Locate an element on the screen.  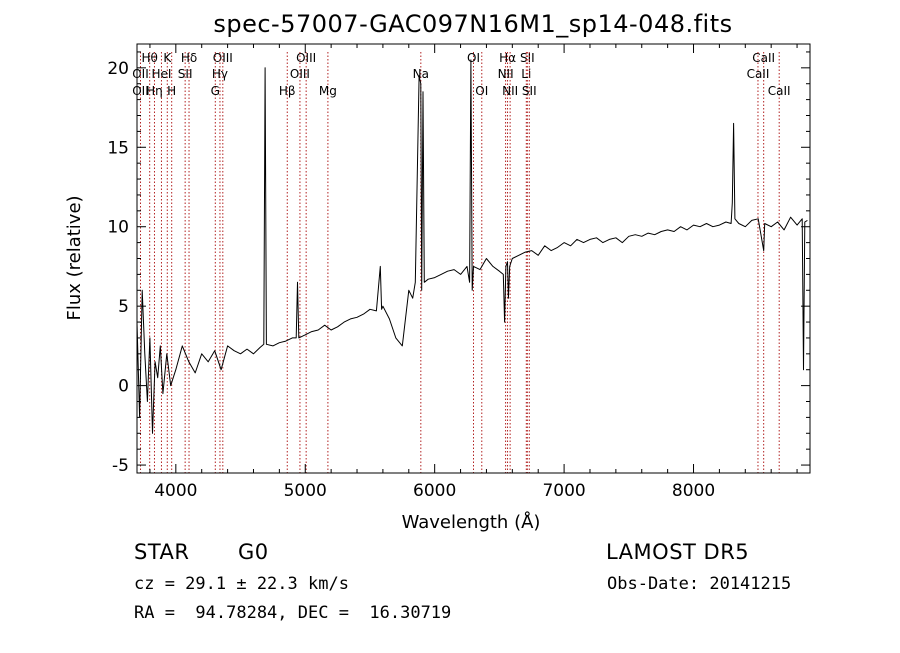
line-marker-label: K is located at coordinates (167, 58).